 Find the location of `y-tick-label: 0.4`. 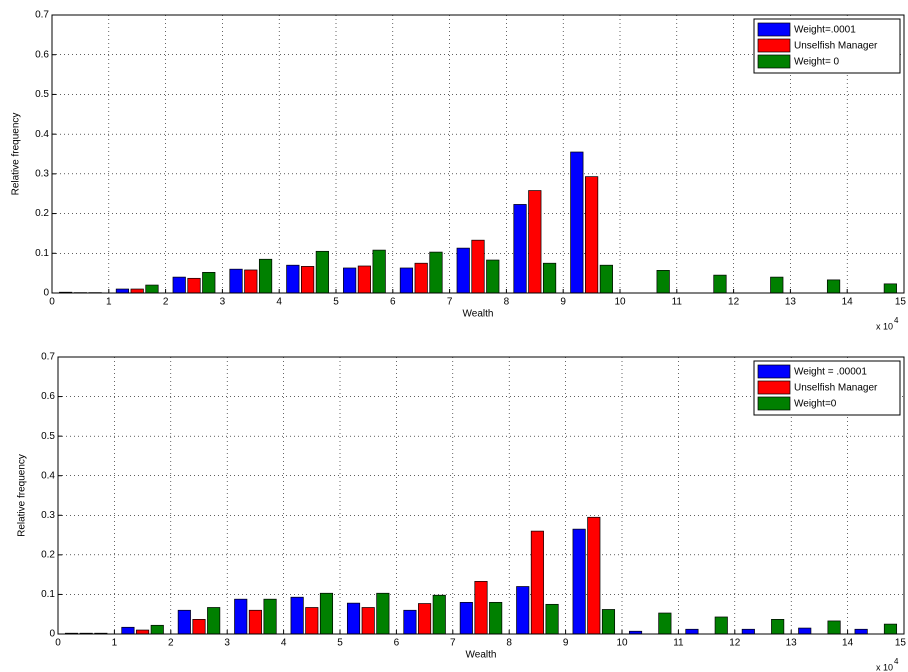

y-tick-label: 0.4 is located at coordinates (42, 134).